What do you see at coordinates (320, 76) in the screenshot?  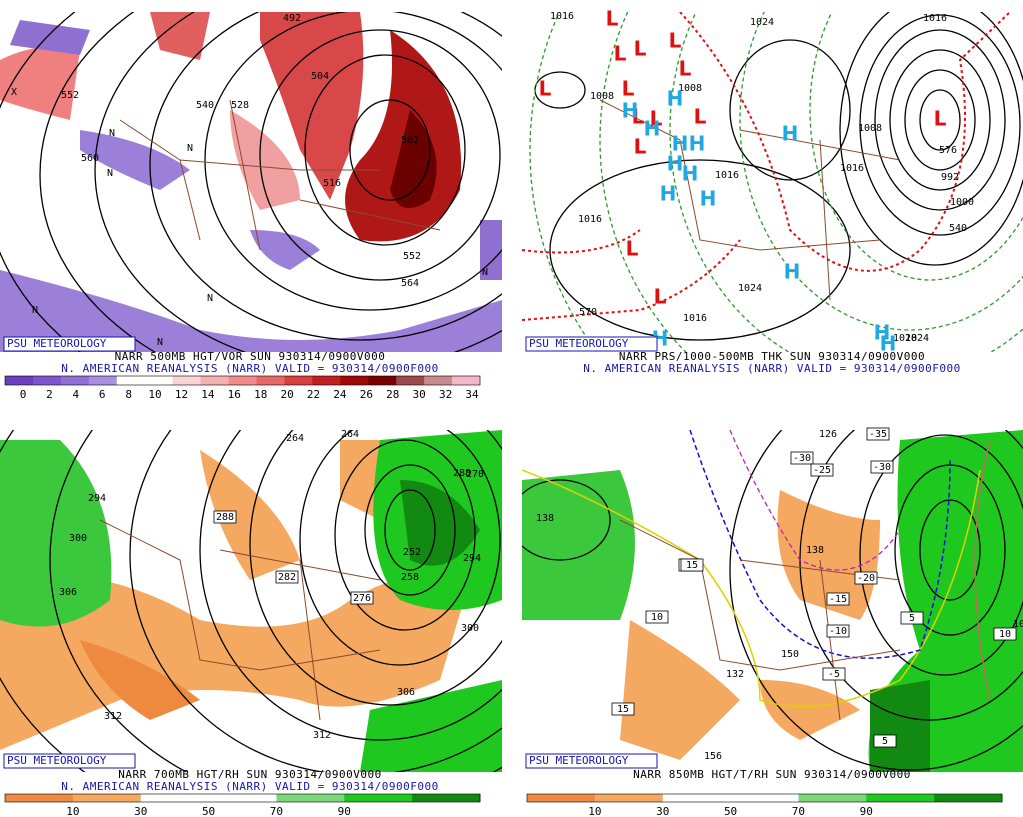 I see `contour-label: 504` at bounding box center [320, 76].